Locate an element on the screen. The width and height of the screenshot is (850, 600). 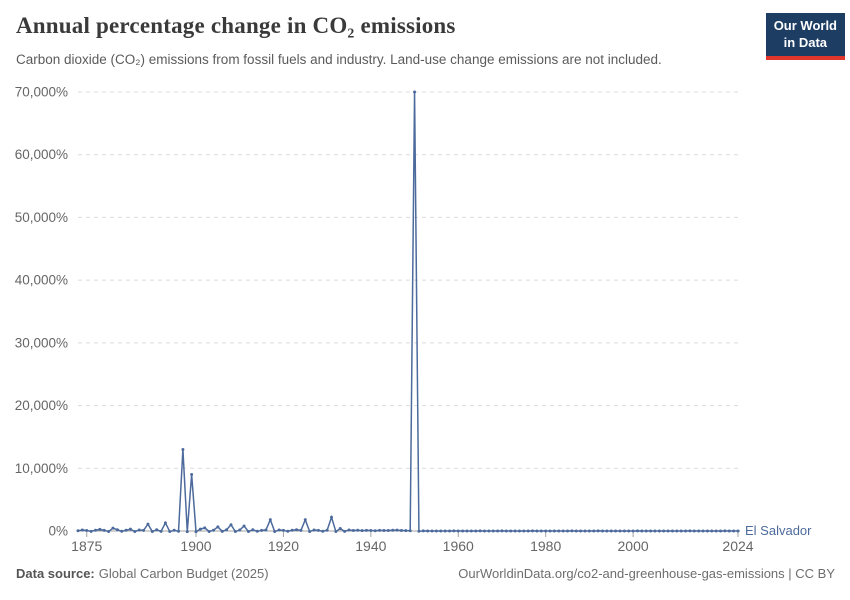
y-tick-label: 40,000% is located at coordinates (41, 280).